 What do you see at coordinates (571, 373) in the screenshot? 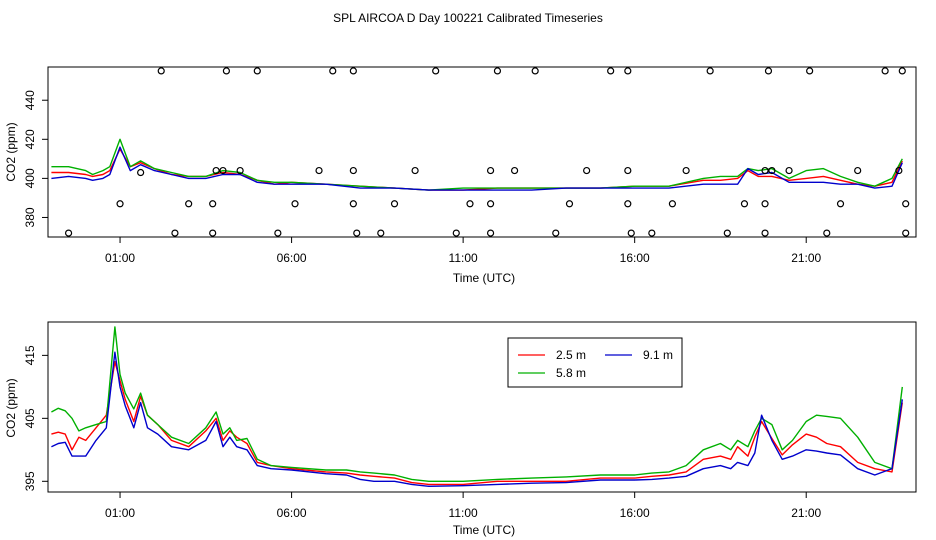
I see `legend-label-5-8m: 5.8 m` at bounding box center [571, 373].